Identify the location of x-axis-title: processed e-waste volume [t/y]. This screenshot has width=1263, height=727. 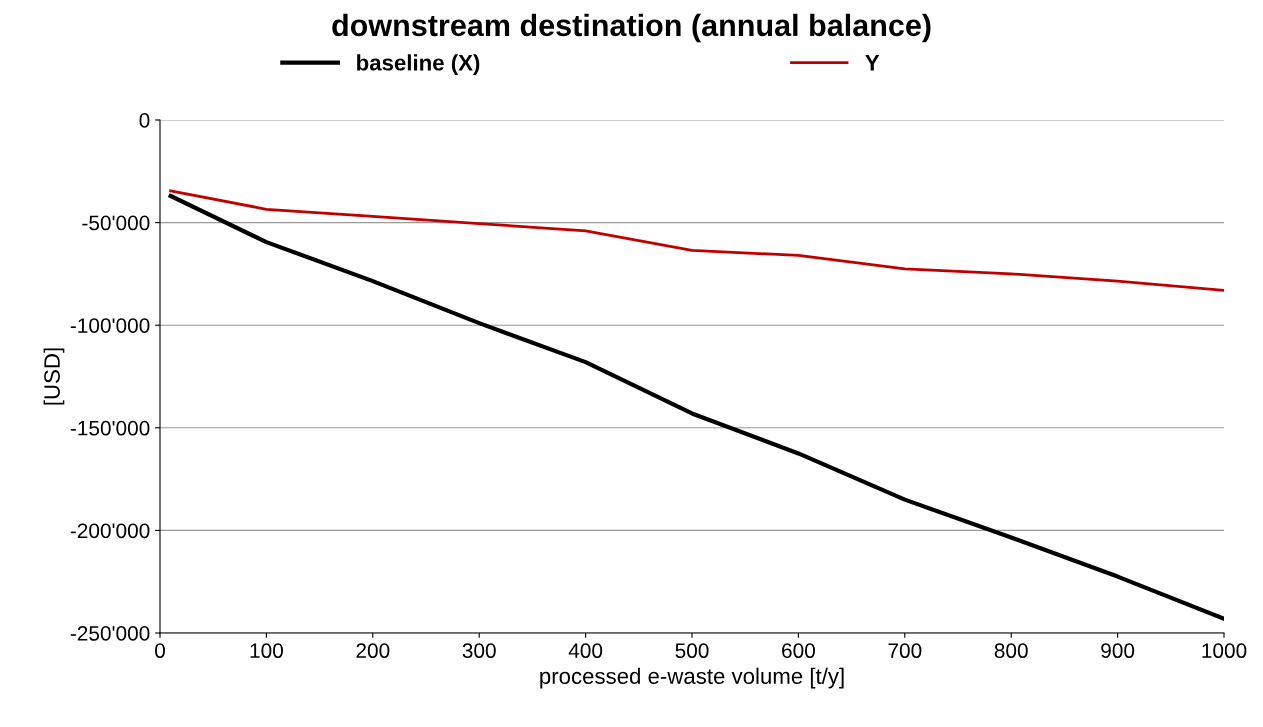
(692, 678).